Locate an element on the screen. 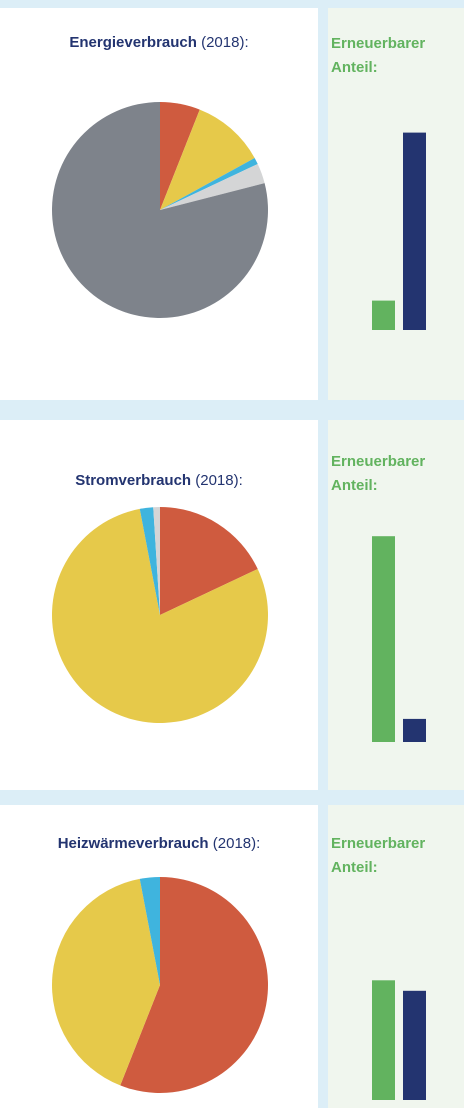 This screenshot has width=464, height=1108. pie-title: Energieverbrauch (2018): is located at coordinates (159, 42).